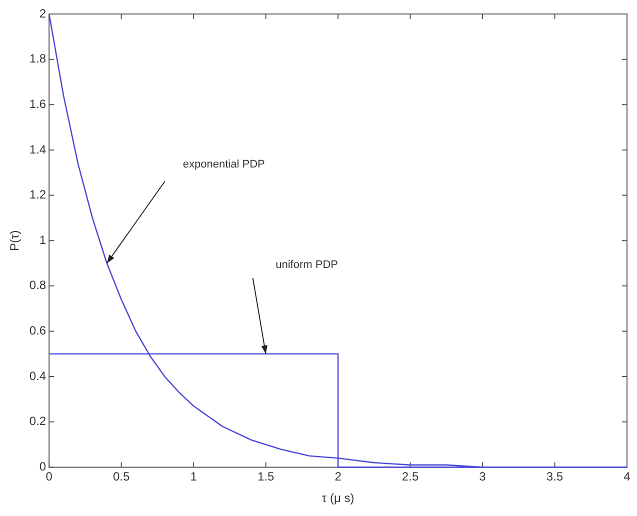 Image resolution: width=637 pixels, height=516 pixels. What do you see at coordinates (555, 477) in the screenshot?
I see `x-tick-label: 3.5` at bounding box center [555, 477].